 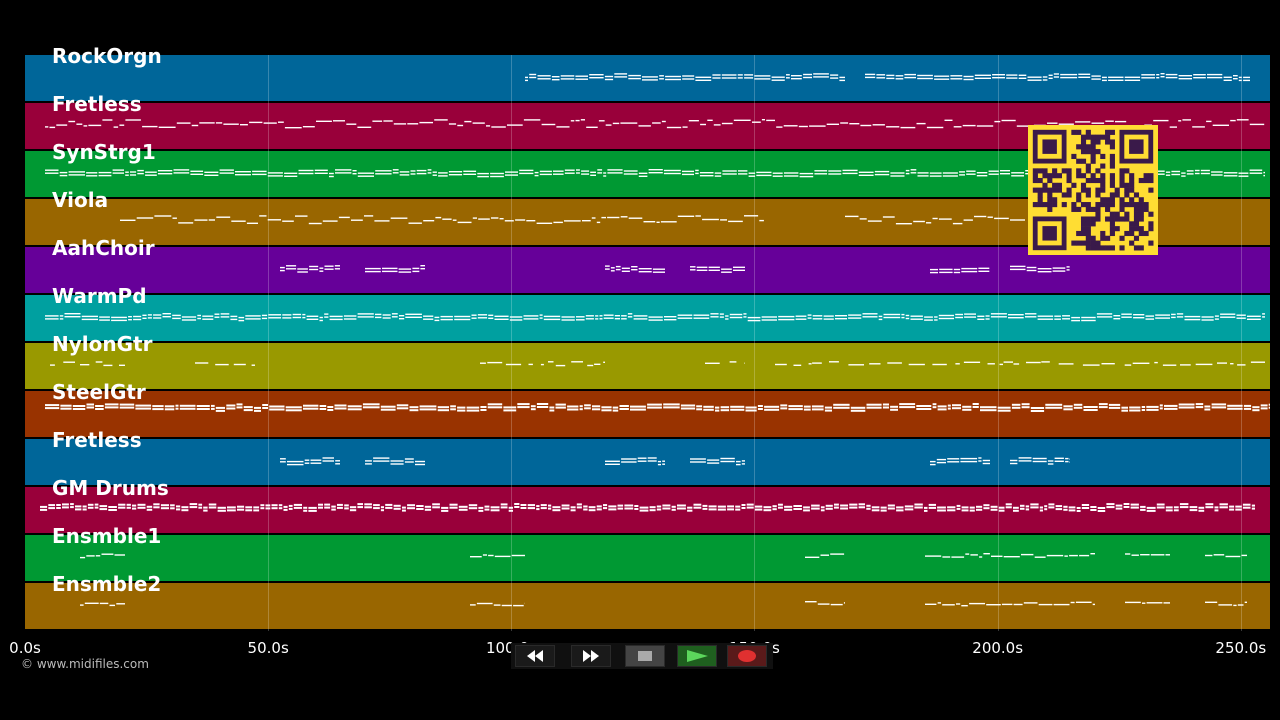 What do you see at coordinates (85, 664) in the screenshot?
I see `copyright-text: © www.midifiles.com` at bounding box center [85, 664].